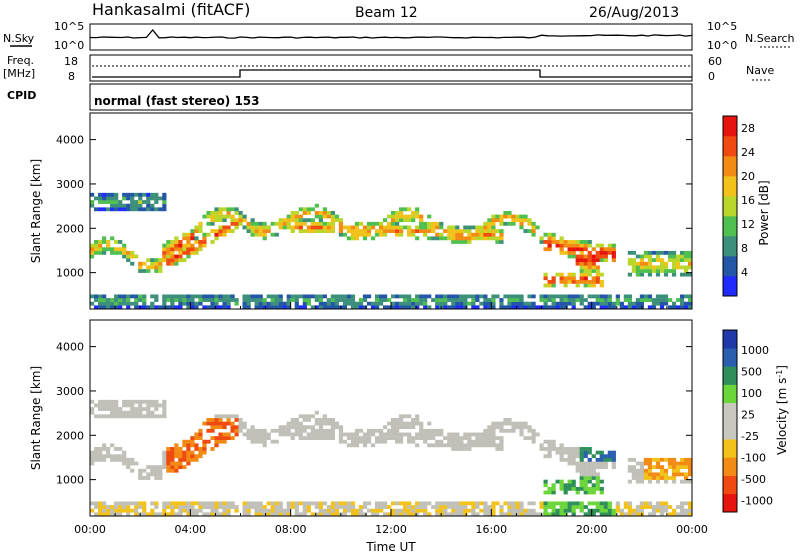  I want to click on colorbar-tick-label: 100, so click(751, 393).